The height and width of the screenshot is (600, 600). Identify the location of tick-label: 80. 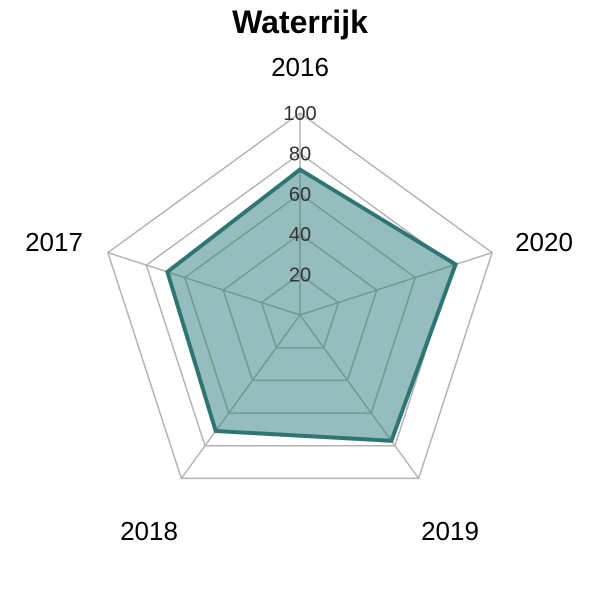
(300, 154).